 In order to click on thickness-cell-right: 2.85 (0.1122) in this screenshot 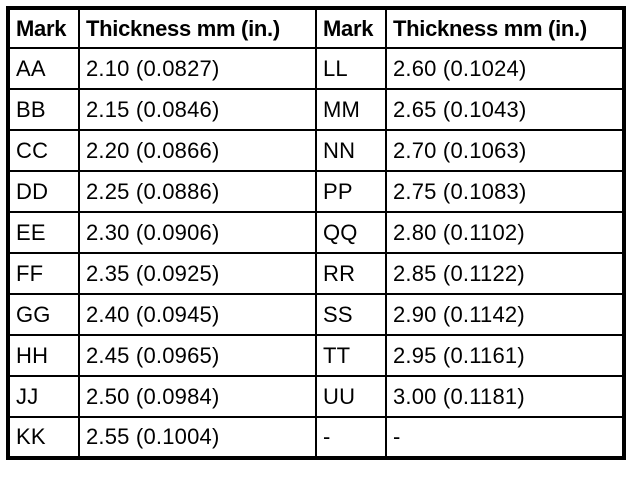, I will do `click(505, 273)`.